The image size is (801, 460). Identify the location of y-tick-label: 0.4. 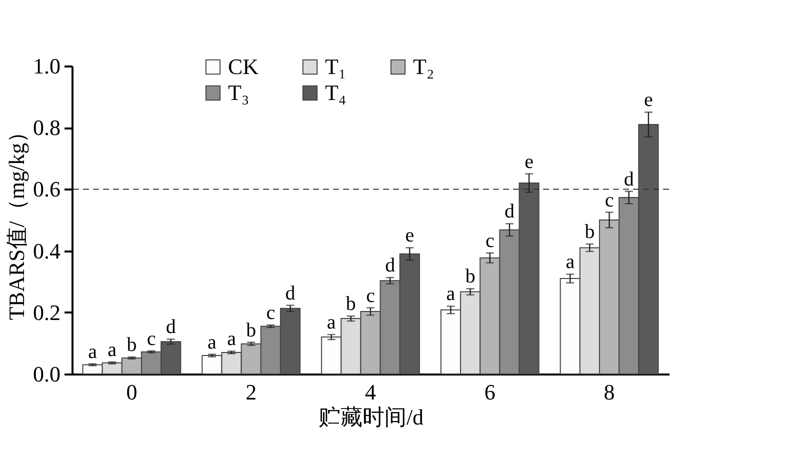
(46, 251).